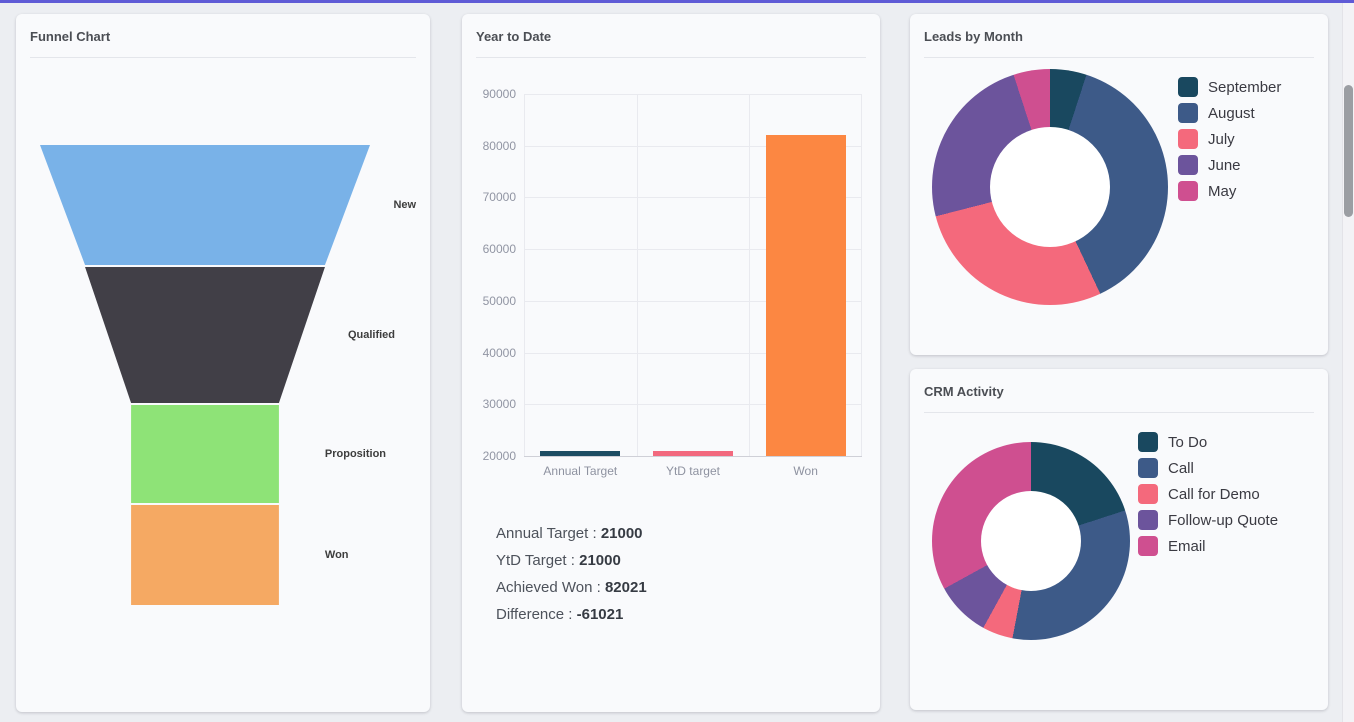 The width and height of the screenshot is (1354, 722). What do you see at coordinates (973, 36) in the screenshot?
I see `card-title: Leads by Month` at bounding box center [973, 36].